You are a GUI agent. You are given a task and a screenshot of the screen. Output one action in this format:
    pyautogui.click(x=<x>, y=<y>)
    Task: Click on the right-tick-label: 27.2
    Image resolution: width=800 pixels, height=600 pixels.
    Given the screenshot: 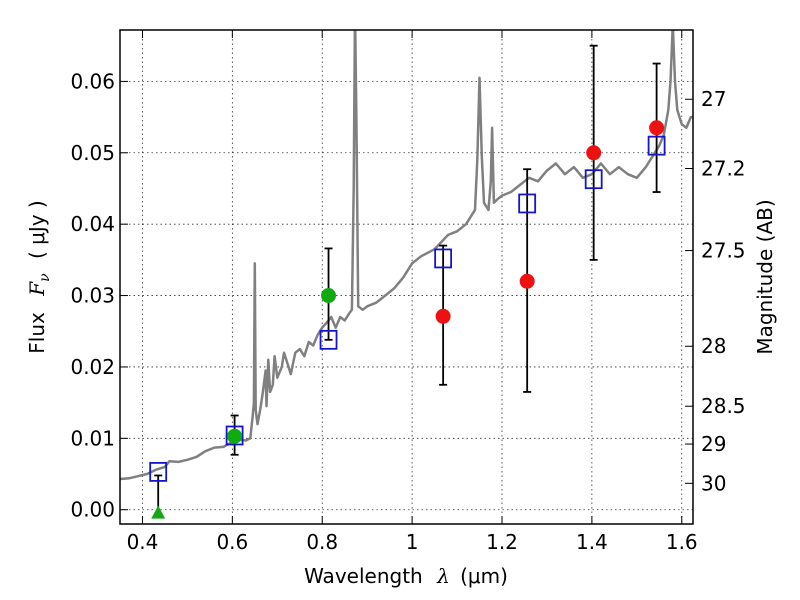 What is the action you would take?
    pyautogui.click(x=723, y=168)
    